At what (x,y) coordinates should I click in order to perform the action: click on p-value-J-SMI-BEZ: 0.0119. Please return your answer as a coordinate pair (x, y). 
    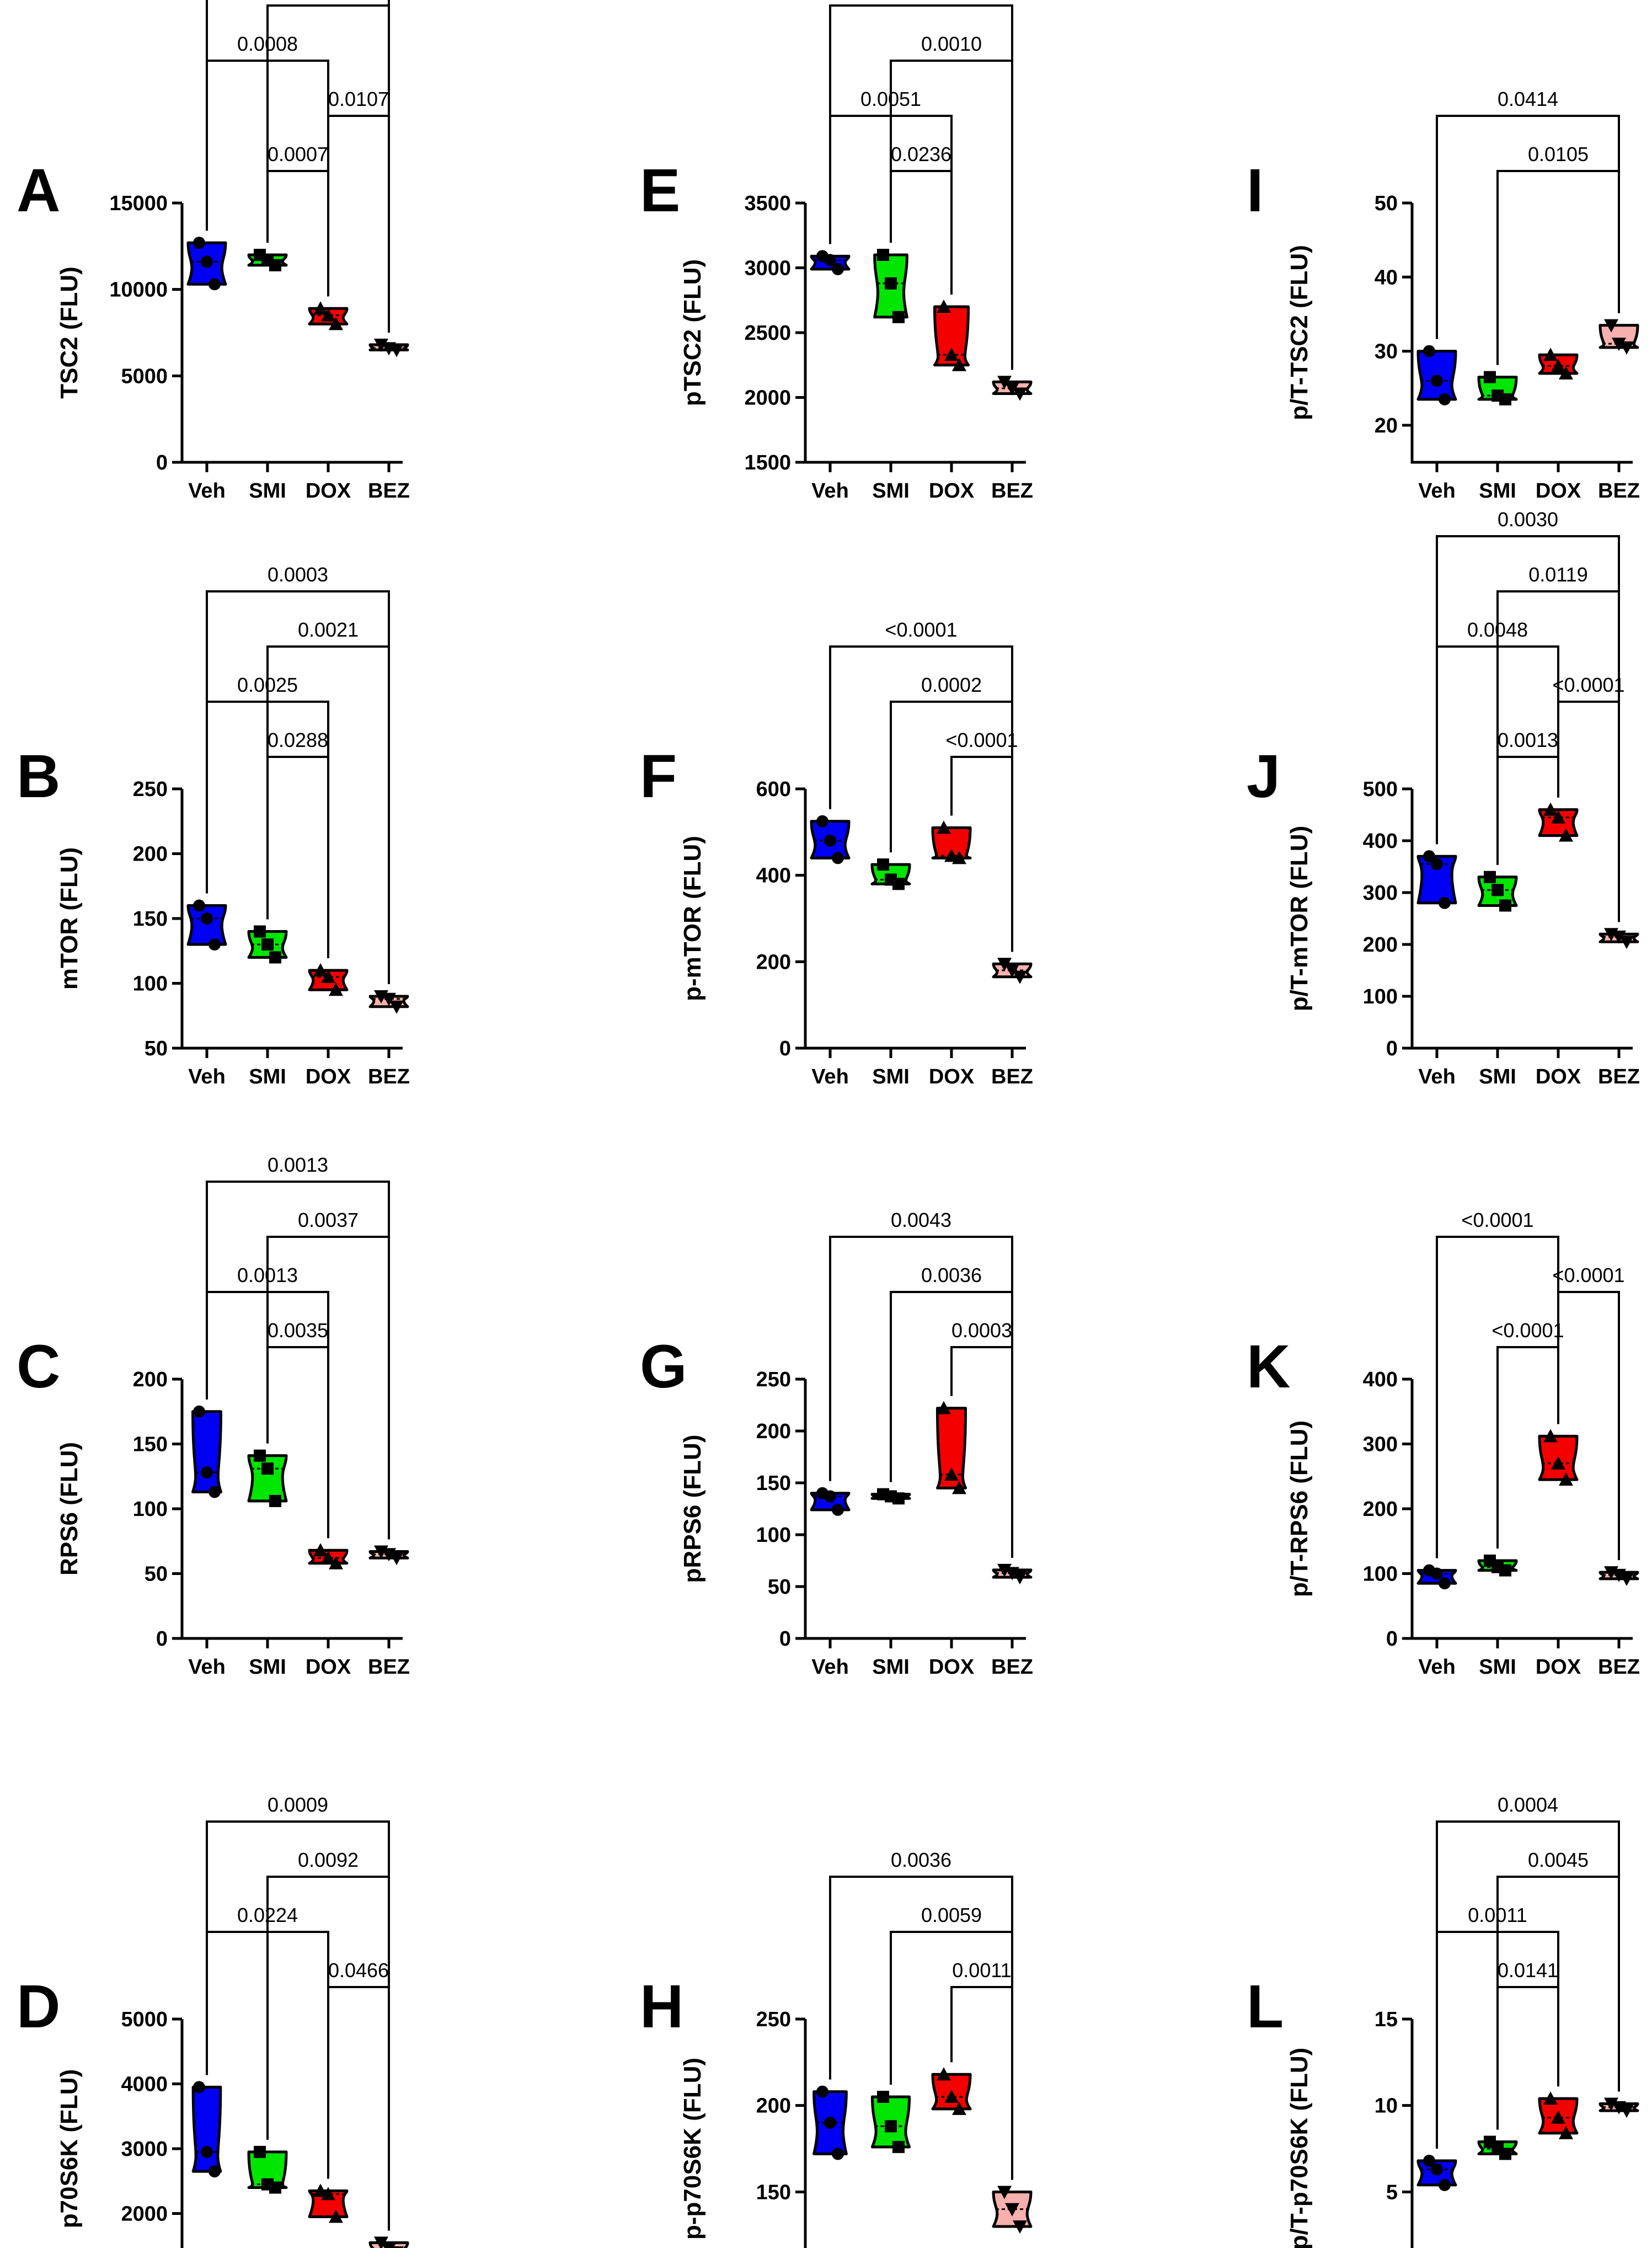
    Looking at the image, I should click on (1557, 574).